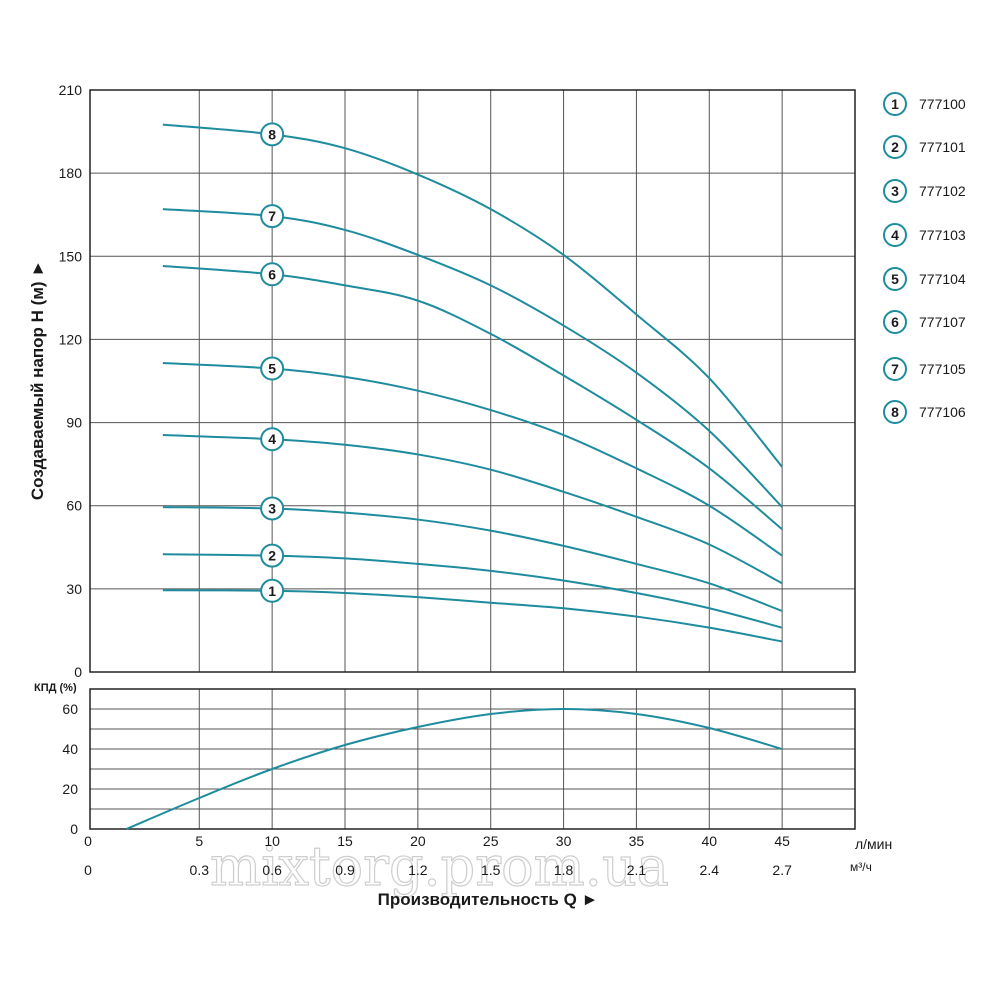  I want to click on head-y-tick-label: 120, so click(71, 339).